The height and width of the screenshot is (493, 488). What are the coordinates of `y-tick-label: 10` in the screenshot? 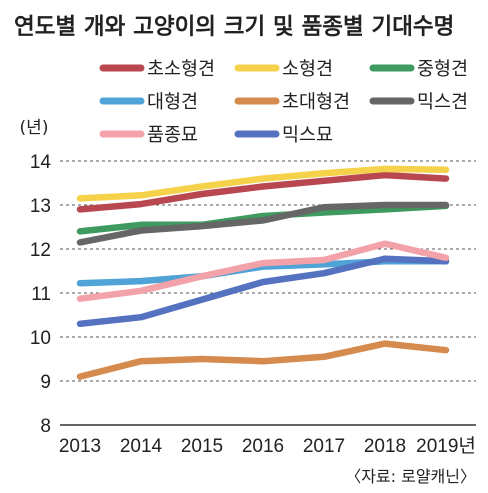 It's located at (40, 338).